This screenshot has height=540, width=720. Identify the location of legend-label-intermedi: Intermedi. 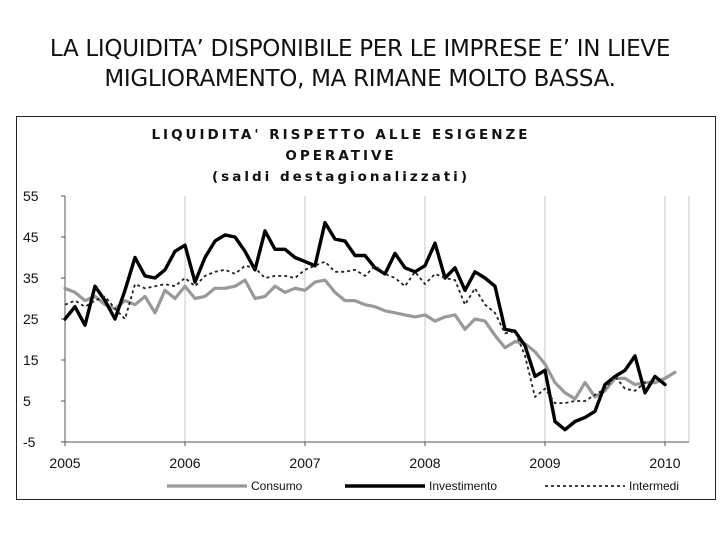
(654, 486).